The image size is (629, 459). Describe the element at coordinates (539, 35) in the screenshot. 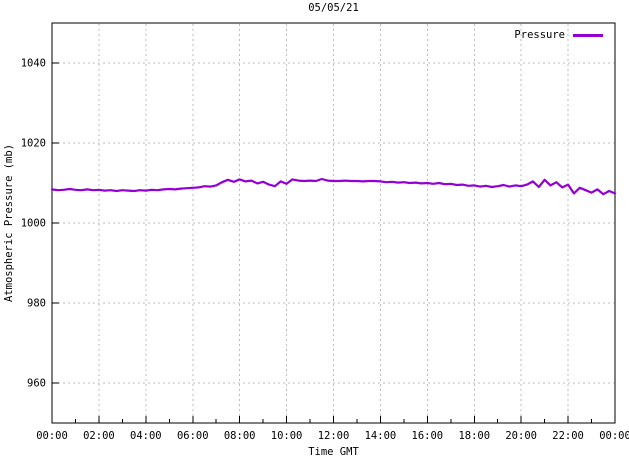

I see `legend-entry-label: Pressure` at that location.